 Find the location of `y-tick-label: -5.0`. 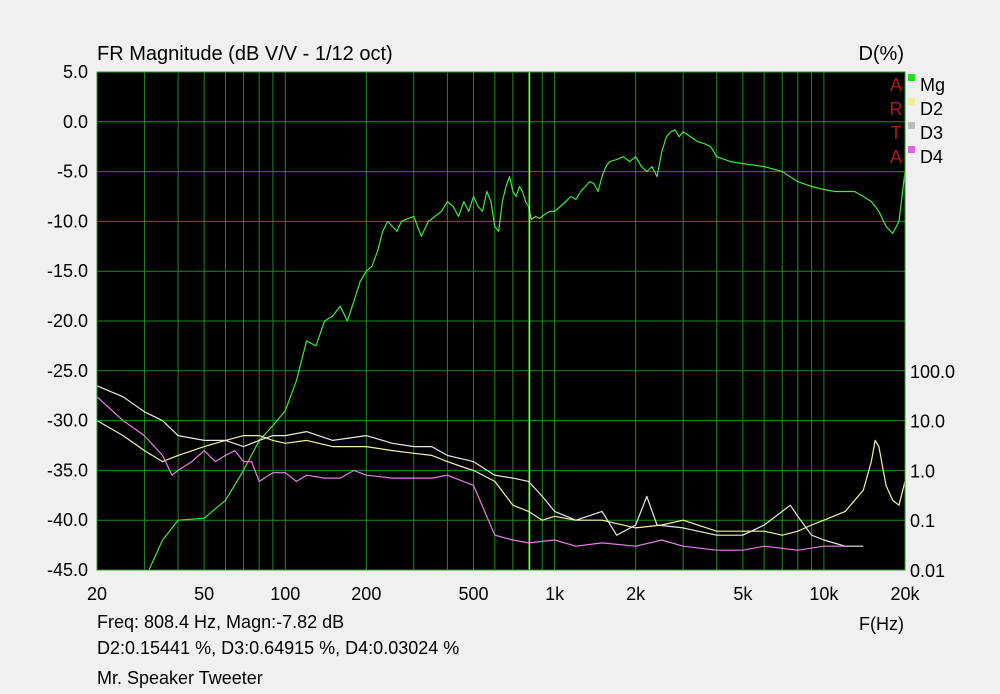

y-tick-label: -5.0 is located at coordinates (72, 172).